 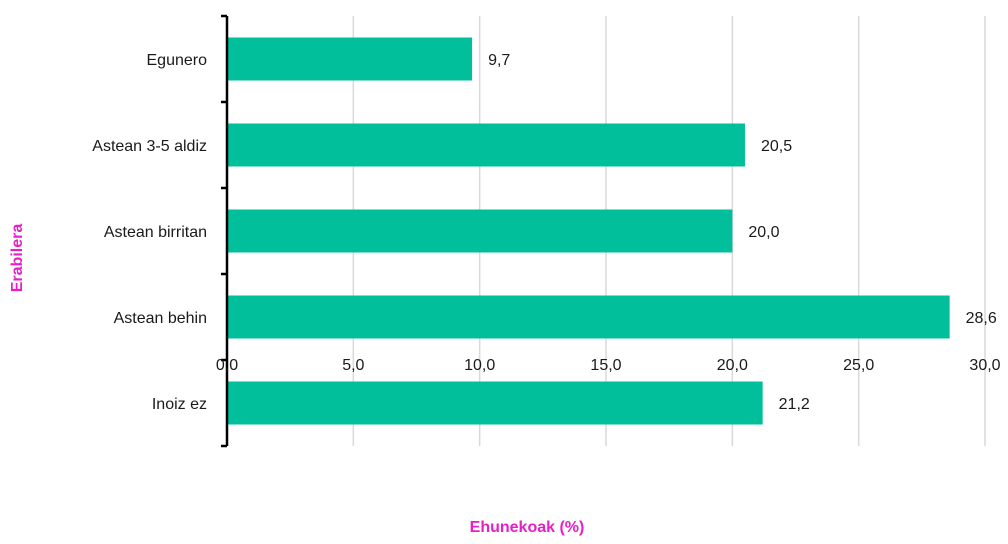 What do you see at coordinates (858, 365) in the screenshot?
I see `x-tick-label: 25,0` at bounding box center [858, 365].